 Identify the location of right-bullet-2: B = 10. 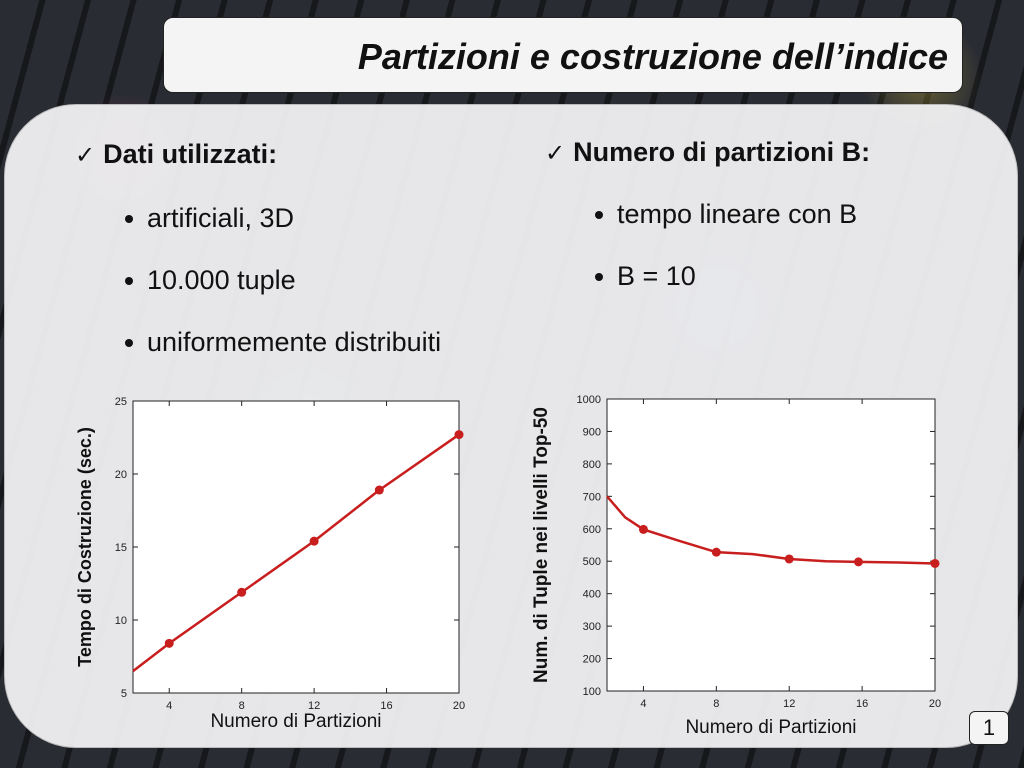
(645, 276).